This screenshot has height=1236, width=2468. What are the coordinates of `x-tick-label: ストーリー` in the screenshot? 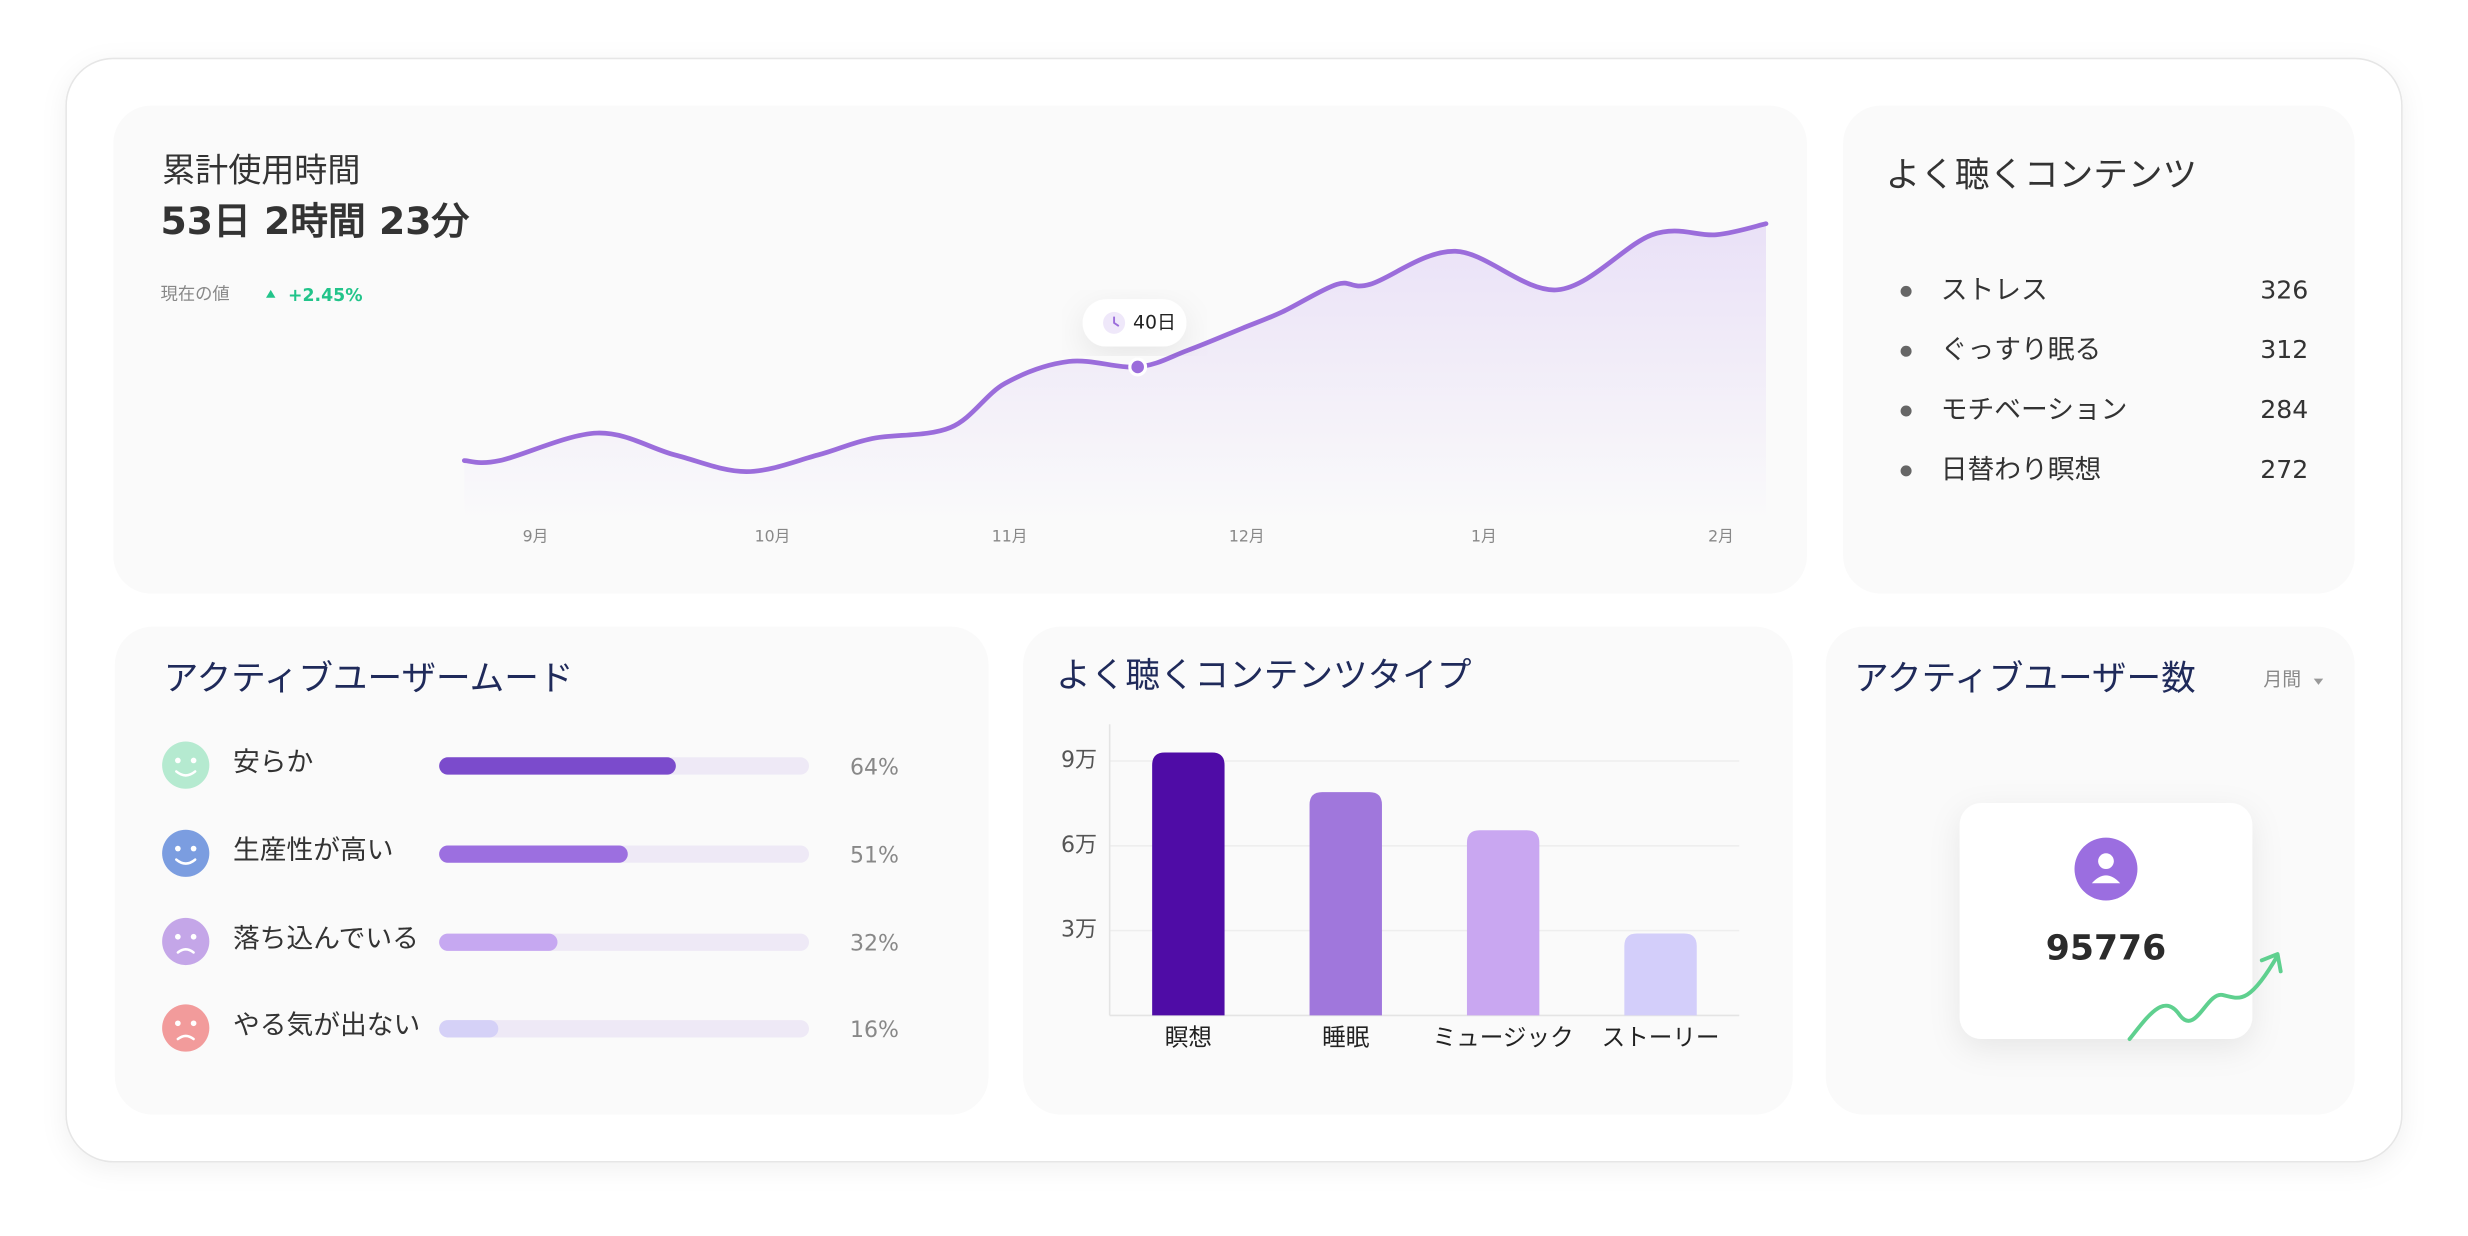 It's located at (1661, 1038).